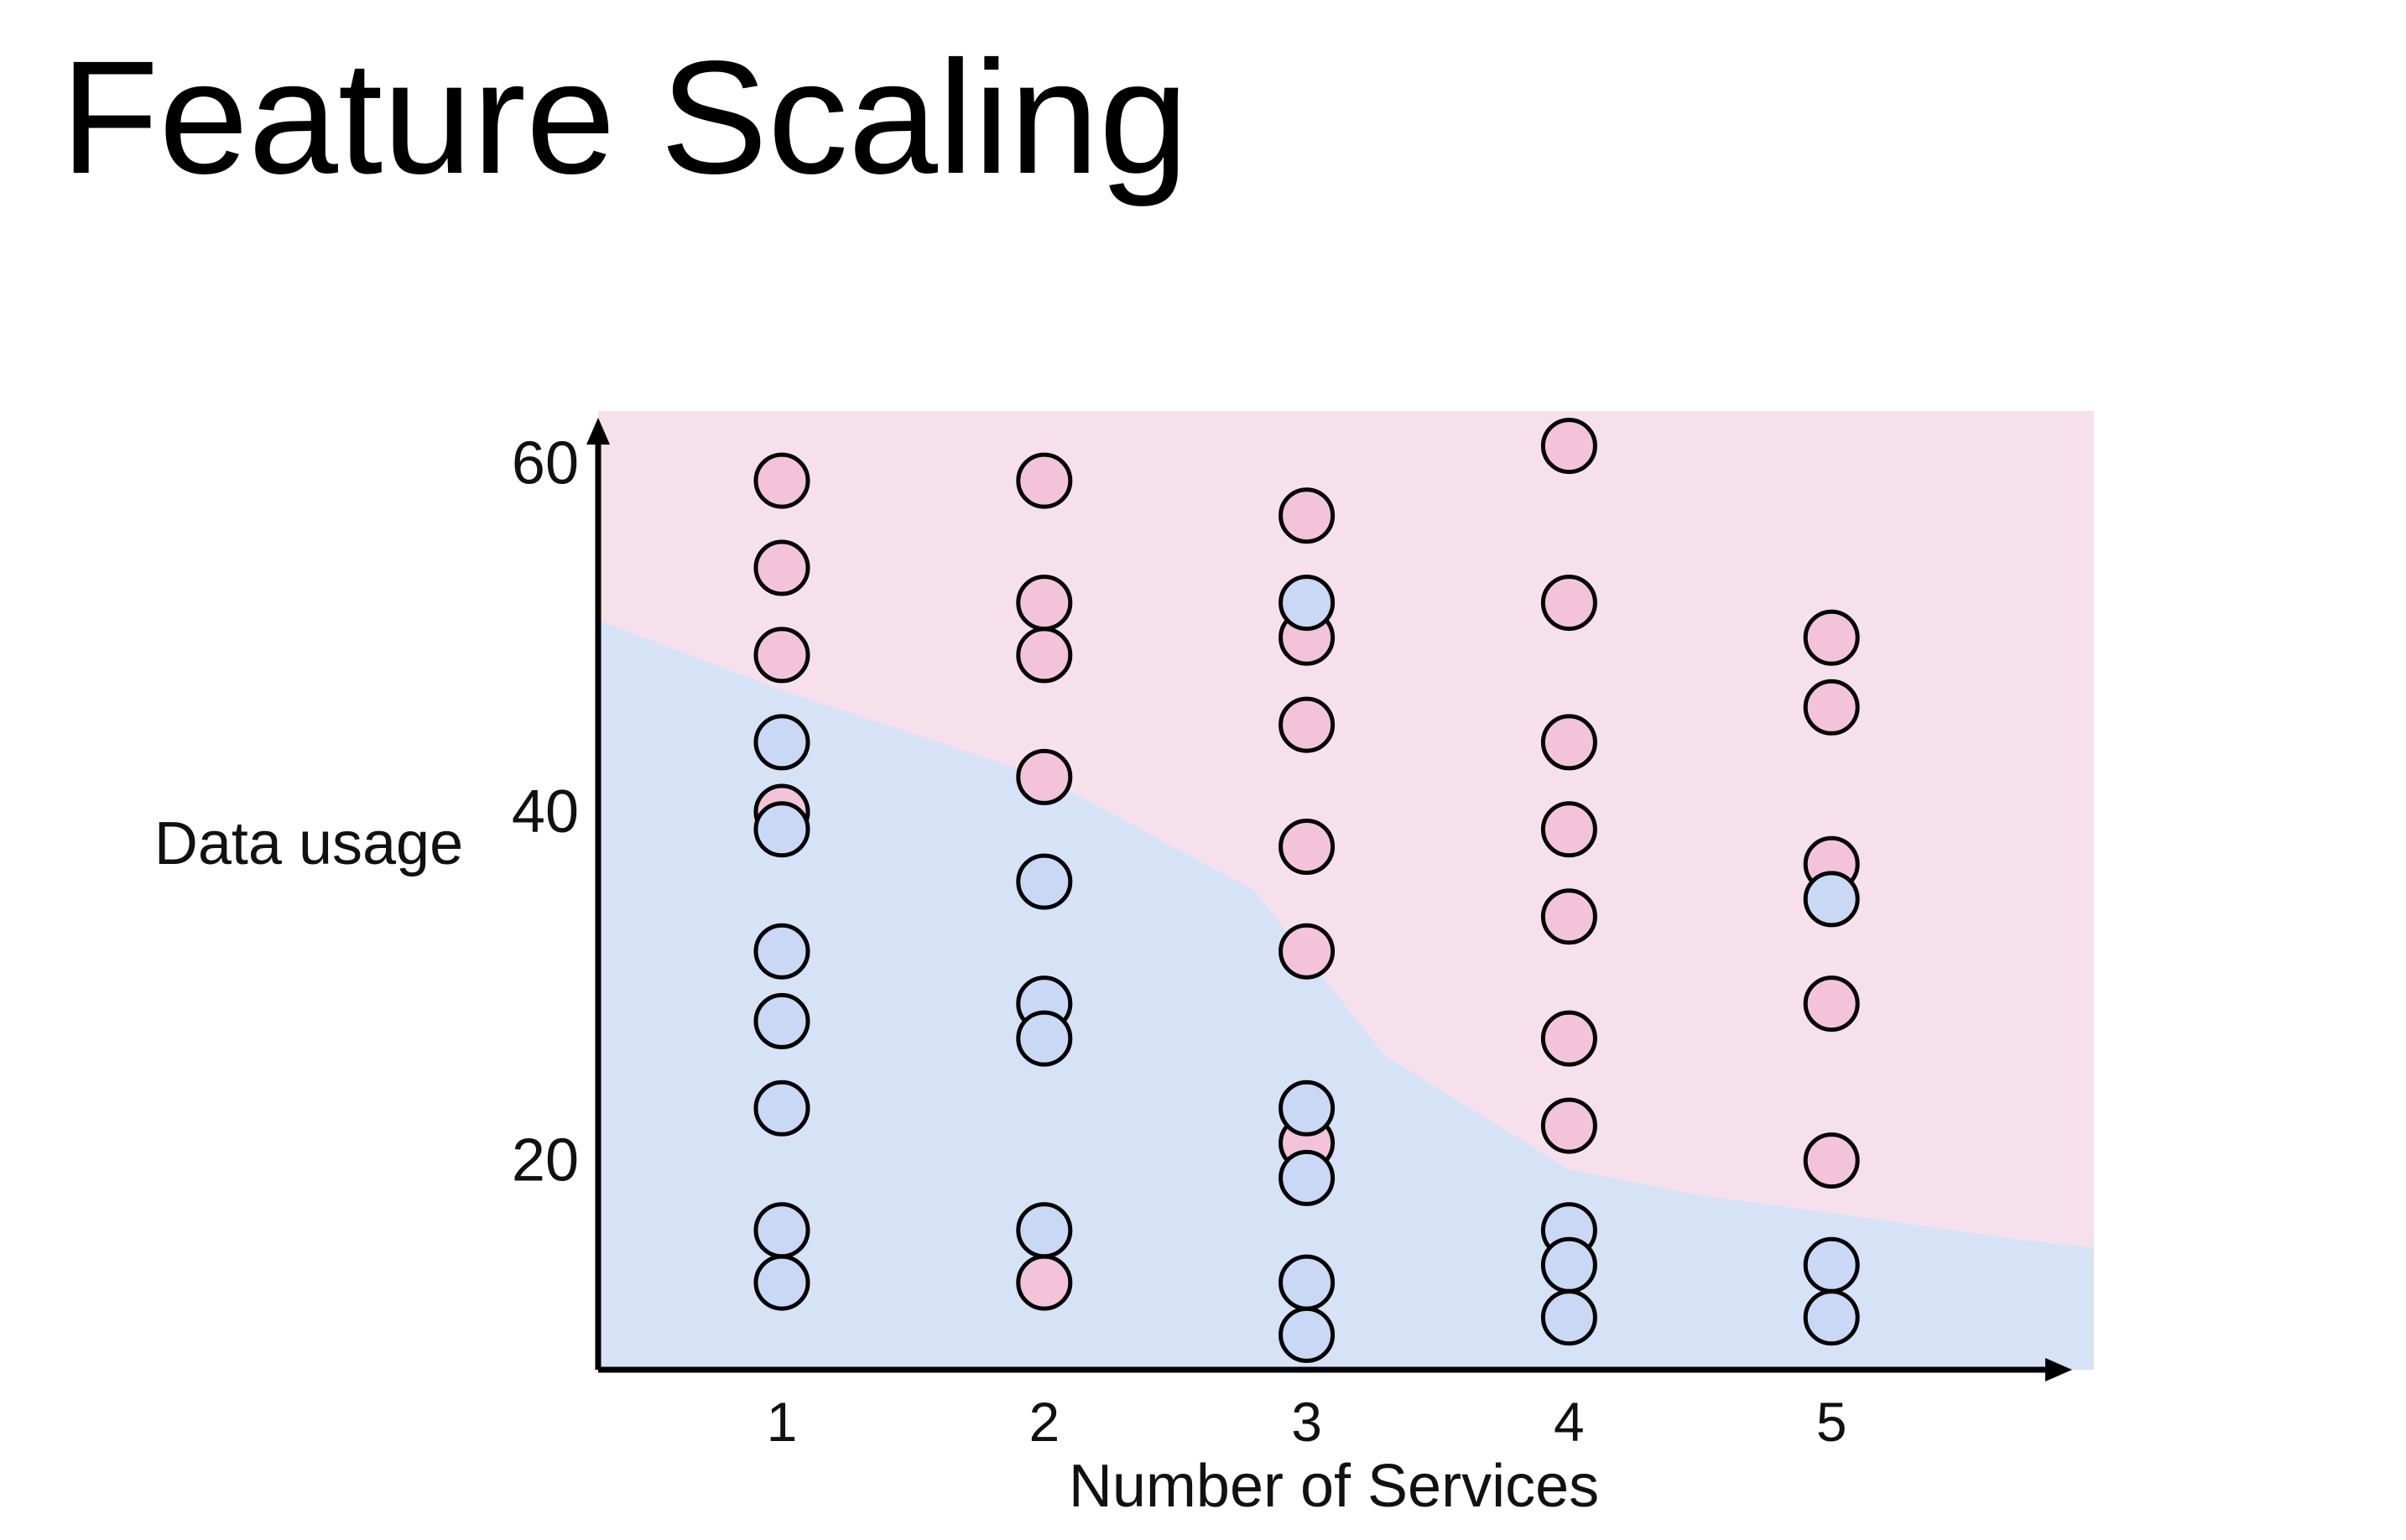 The height and width of the screenshot is (1540, 2406). What do you see at coordinates (545, 1161) in the screenshot?
I see `y-tick-label: 20` at bounding box center [545, 1161].